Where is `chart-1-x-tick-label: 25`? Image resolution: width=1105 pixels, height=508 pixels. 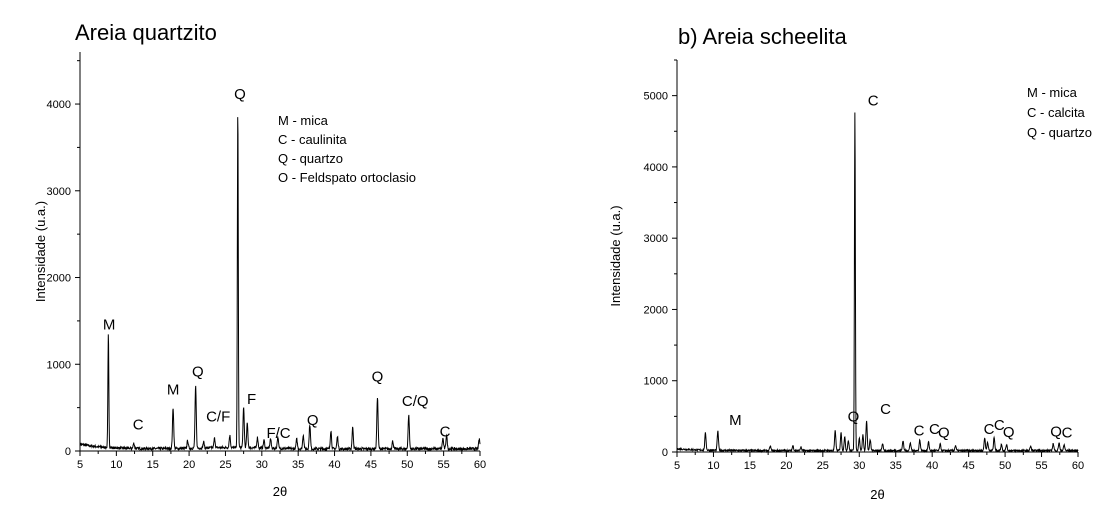 chart-1-x-tick-label: 25 is located at coordinates (225, 465).